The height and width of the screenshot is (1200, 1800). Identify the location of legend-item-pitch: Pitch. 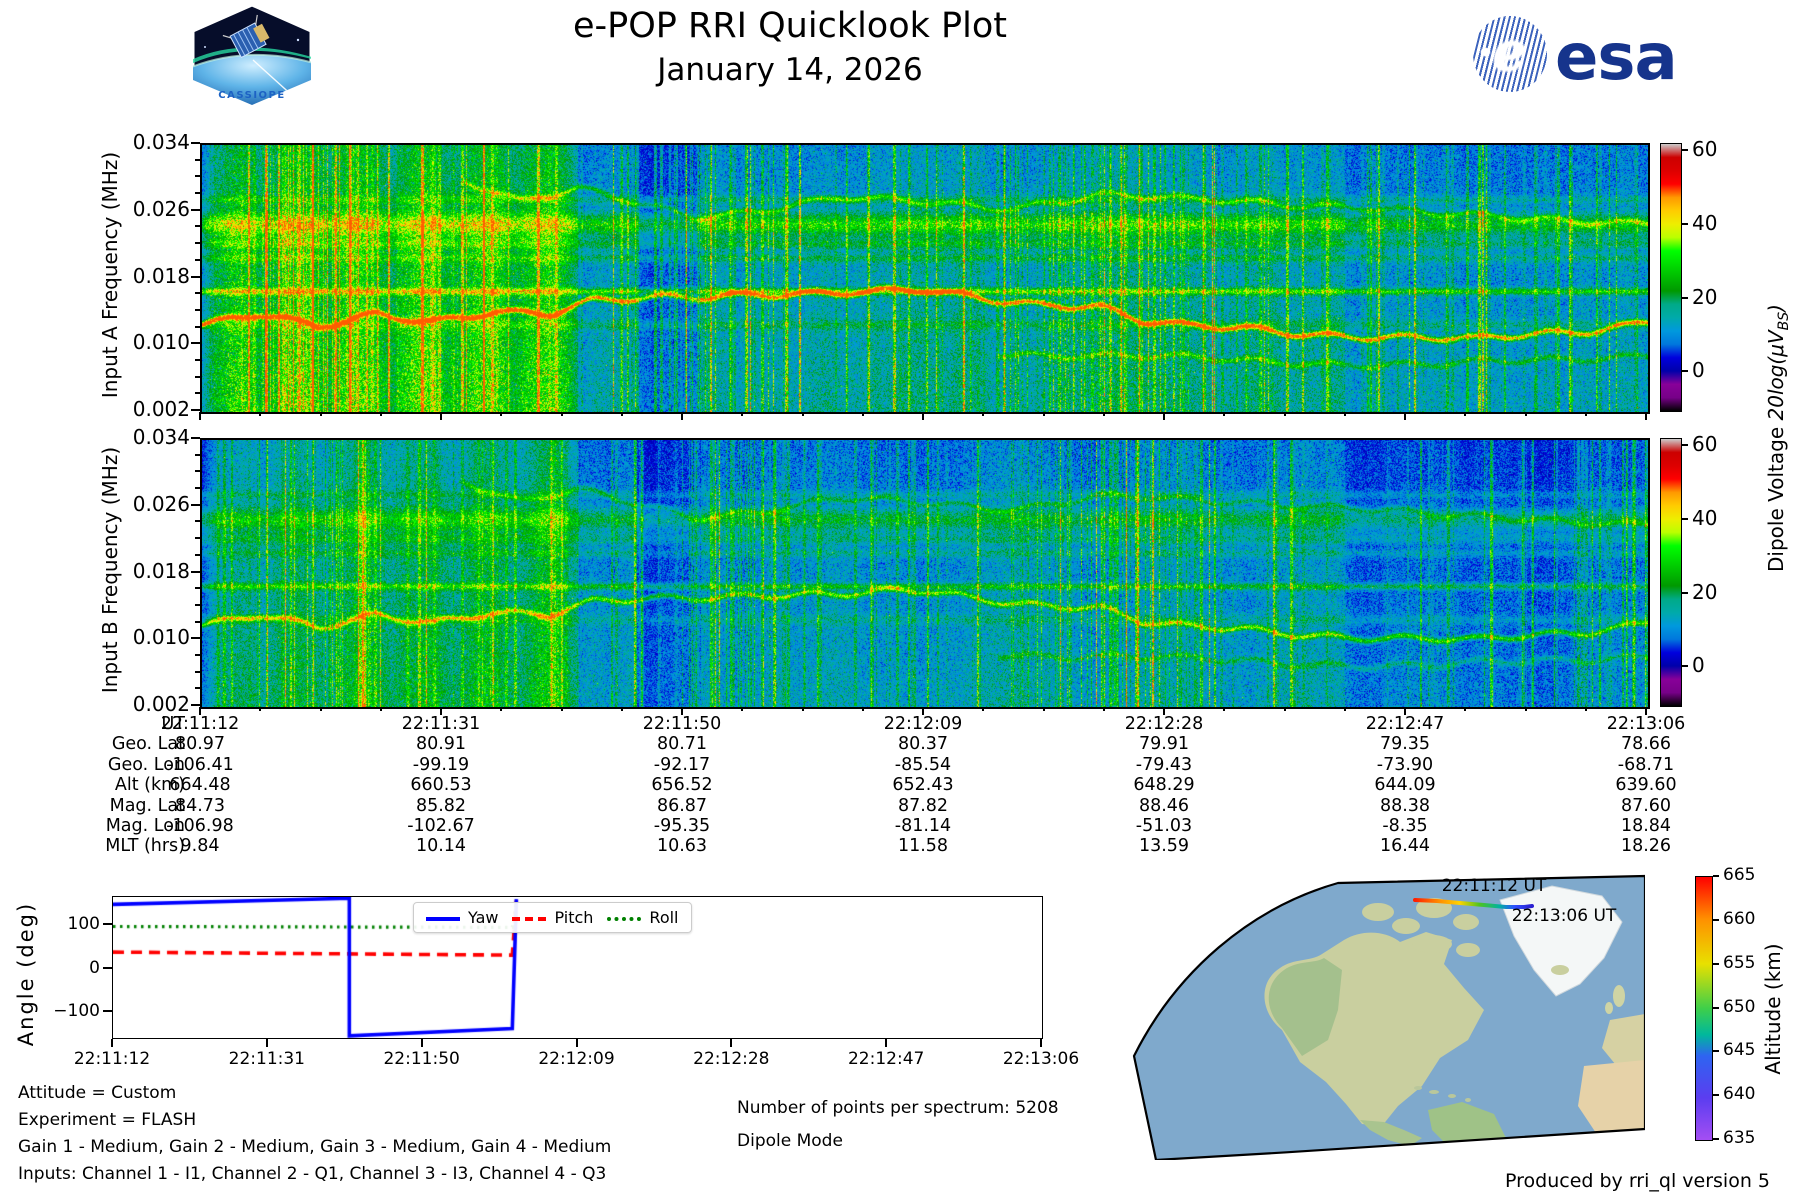
(552, 917).